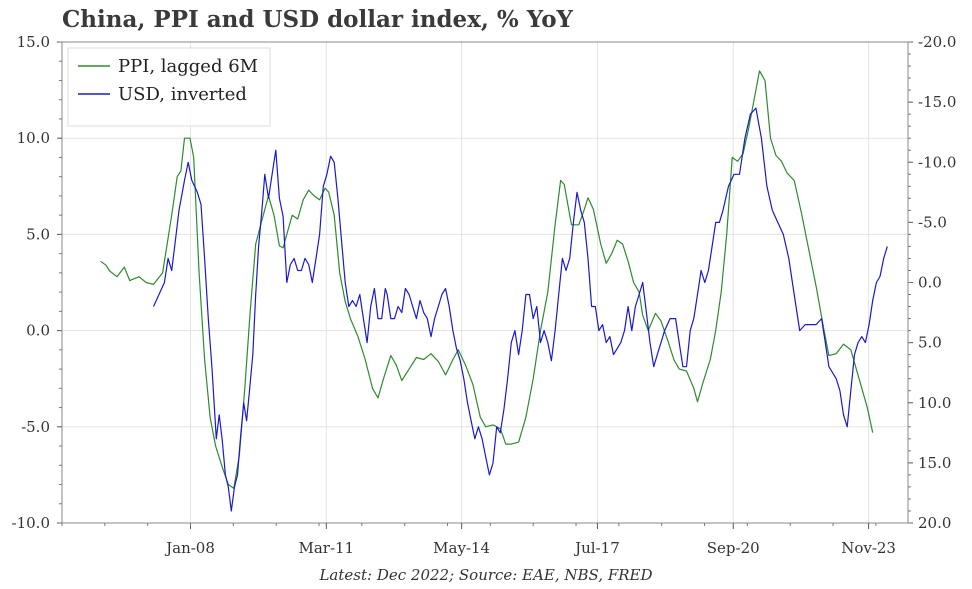 The height and width of the screenshot is (589, 972). Describe the element at coordinates (461, 548) in the screenshot. I see `x-tick-label: May-14` at that location.